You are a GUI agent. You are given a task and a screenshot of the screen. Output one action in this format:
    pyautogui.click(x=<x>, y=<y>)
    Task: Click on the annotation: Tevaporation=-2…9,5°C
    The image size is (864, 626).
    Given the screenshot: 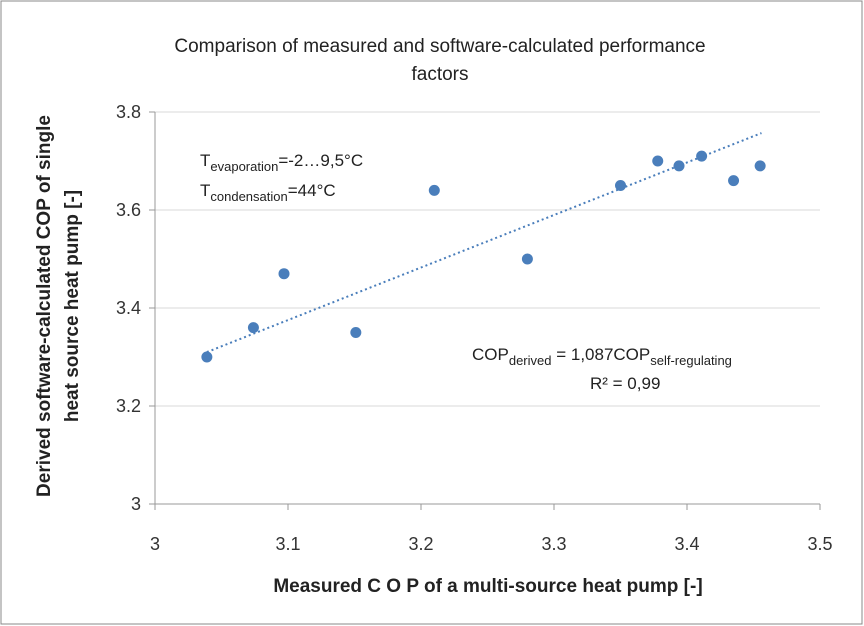 What is the action you would take?
    pyautogui.click(x=281, y=162)
    